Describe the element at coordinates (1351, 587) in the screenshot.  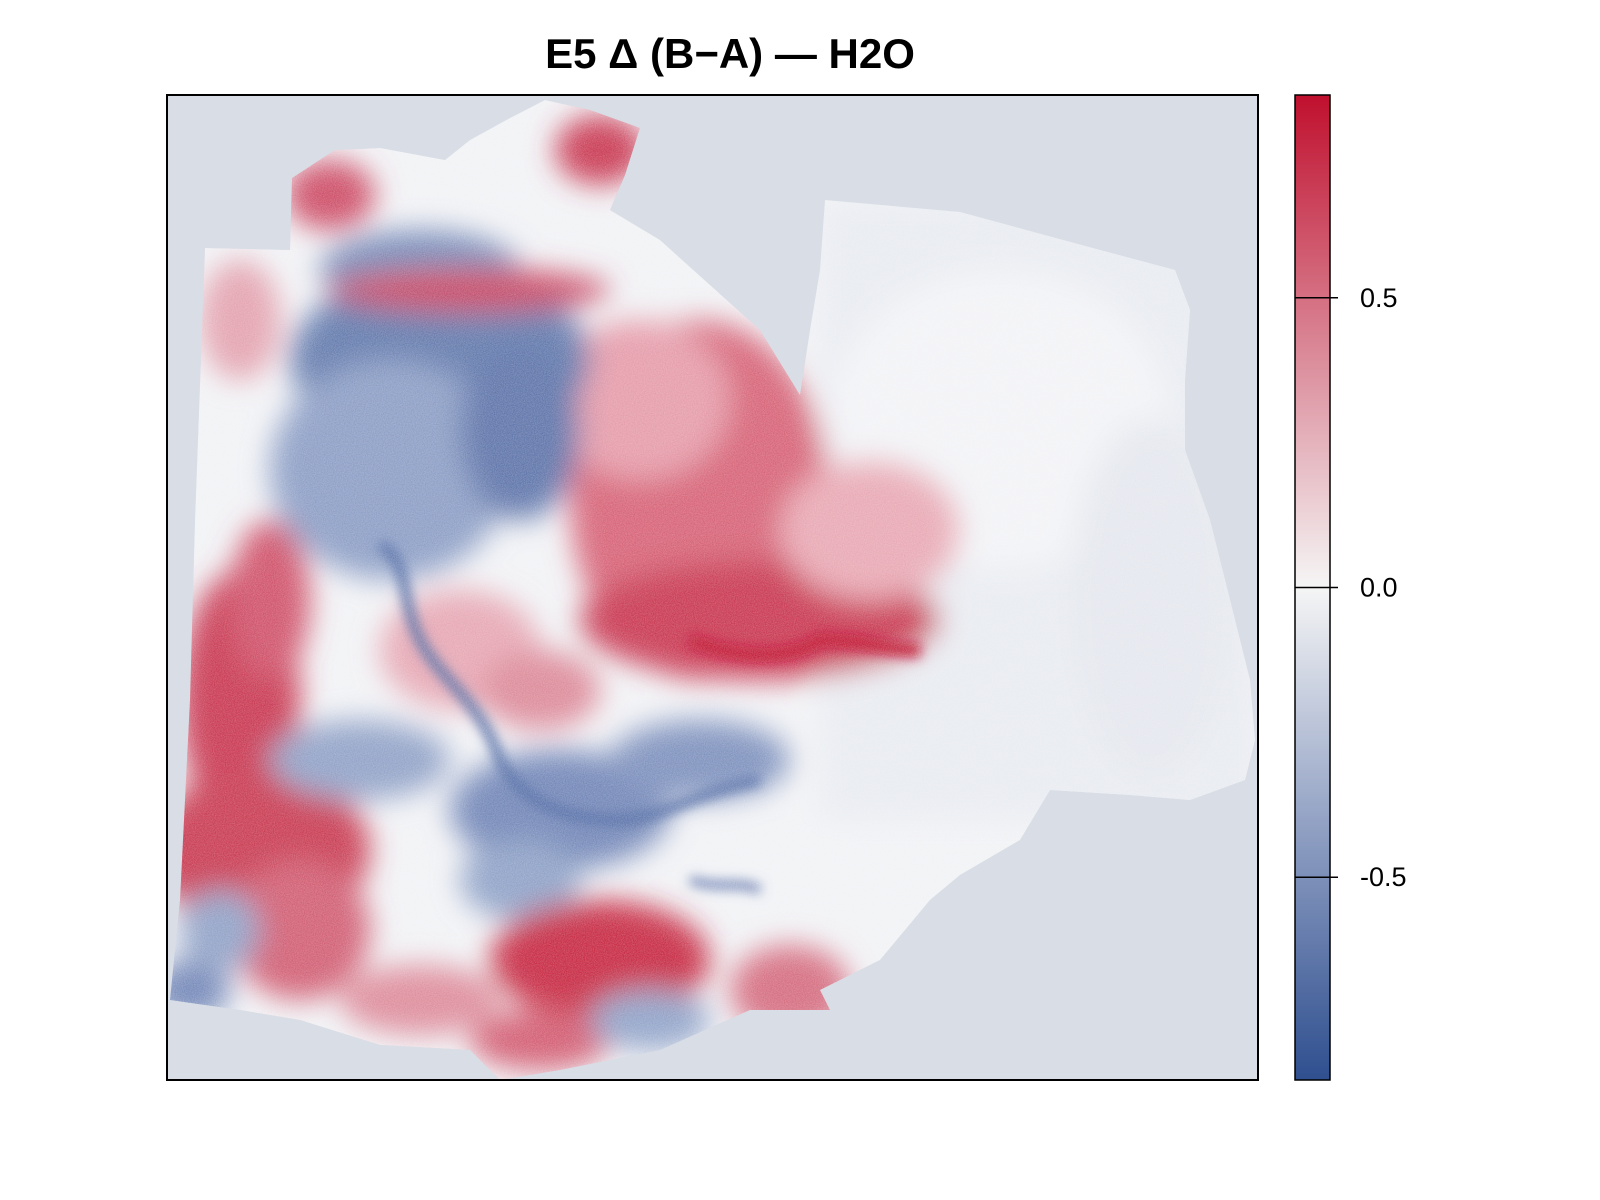
I see `colorbar-ticks: -0.5 0.0 0.5` at that location.